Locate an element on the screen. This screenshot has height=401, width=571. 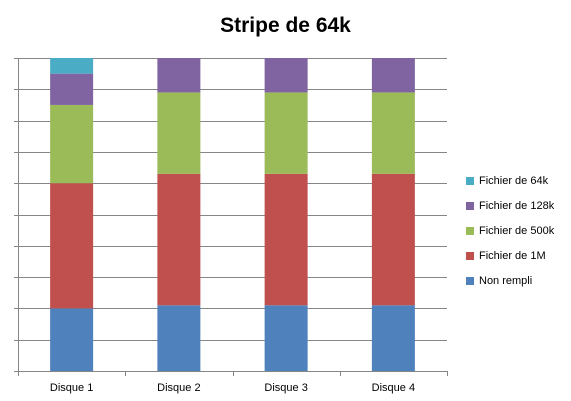
legend-label: Fichier de 64k is located at coordinates (514, 180).